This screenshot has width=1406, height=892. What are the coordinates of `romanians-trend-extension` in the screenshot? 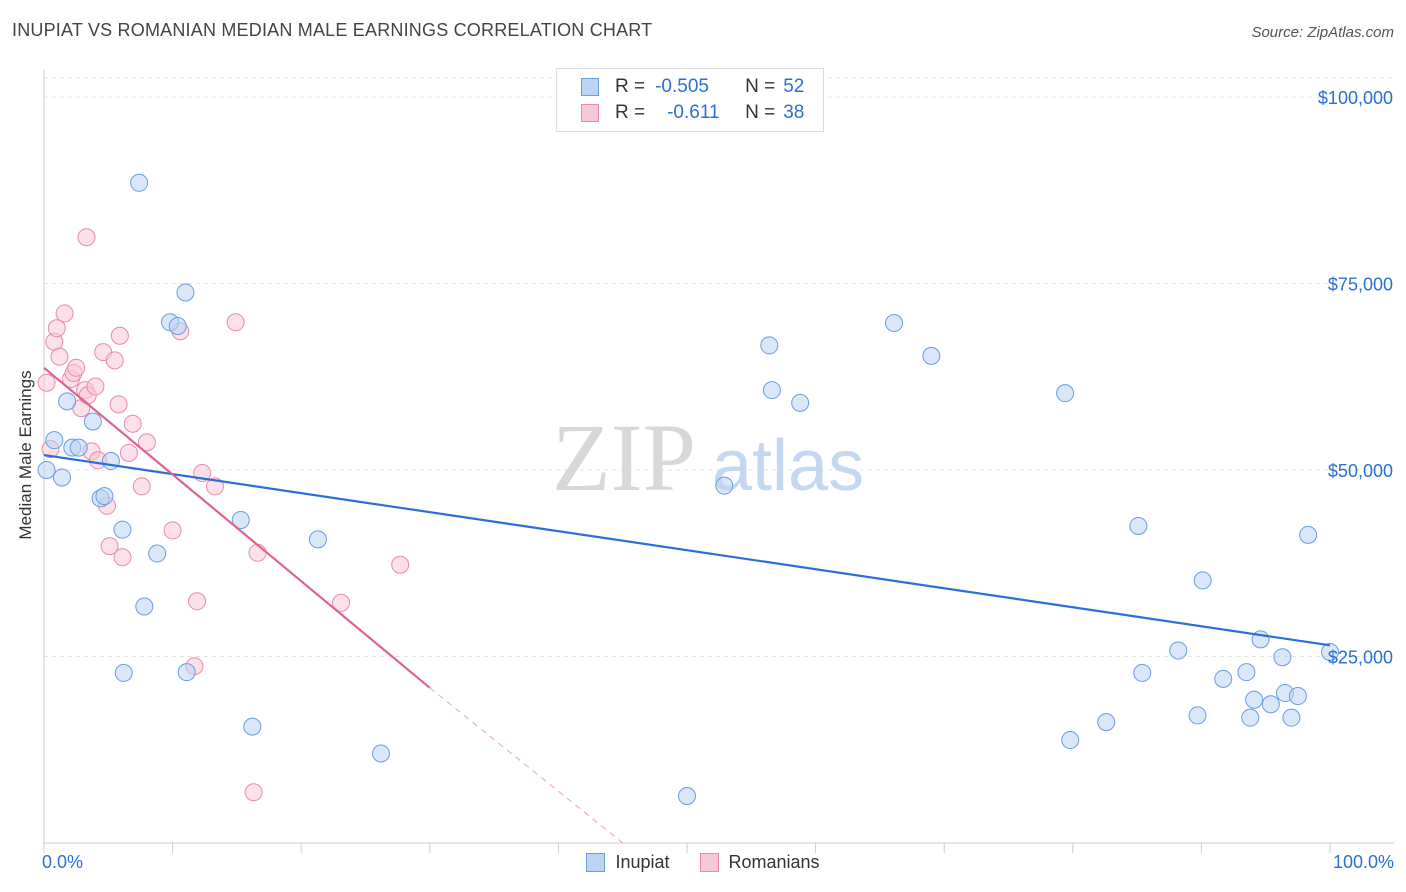 It's located at (526, 765).